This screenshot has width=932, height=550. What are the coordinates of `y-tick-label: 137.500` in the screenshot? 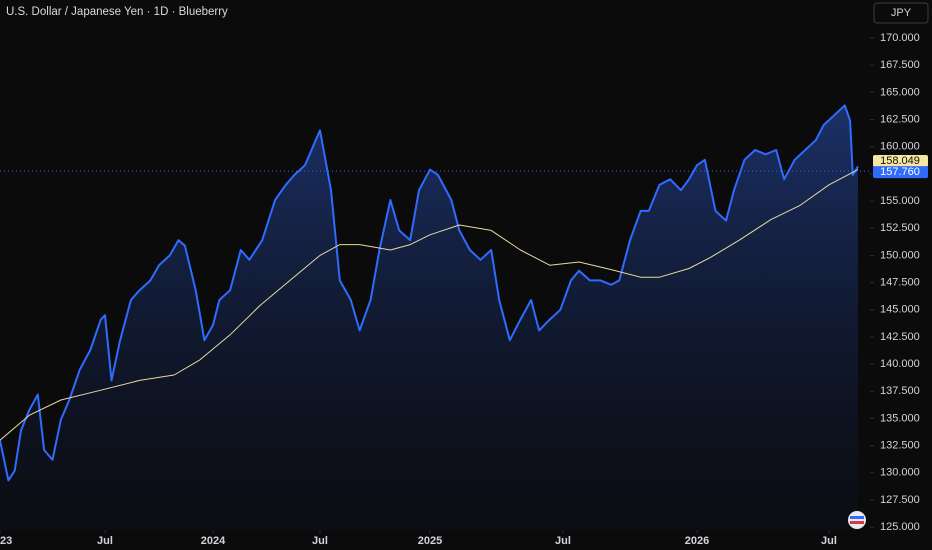 It's located at (900, 391).